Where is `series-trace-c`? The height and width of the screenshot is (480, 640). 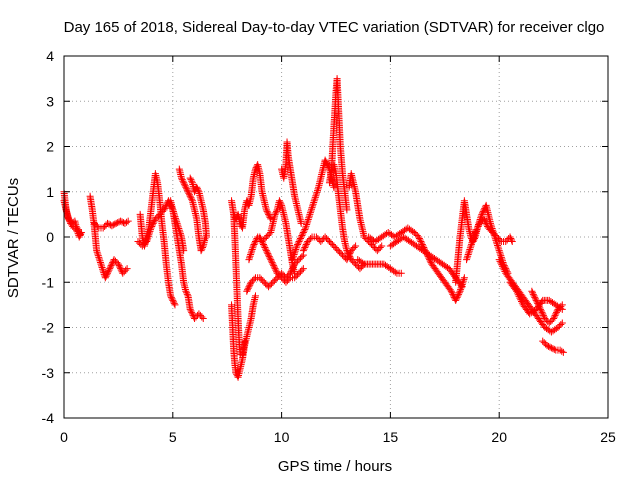 series-trace-c is located at coordinates (108, 237).